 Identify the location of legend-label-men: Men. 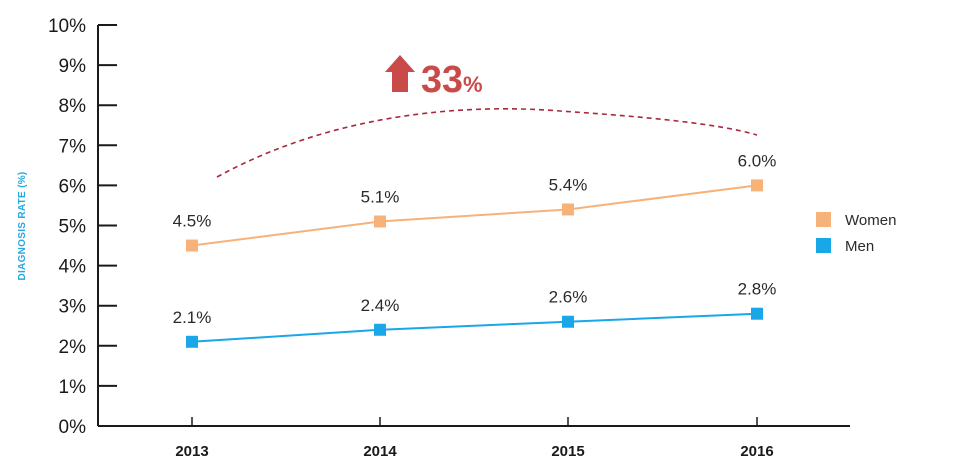
(859, 246).